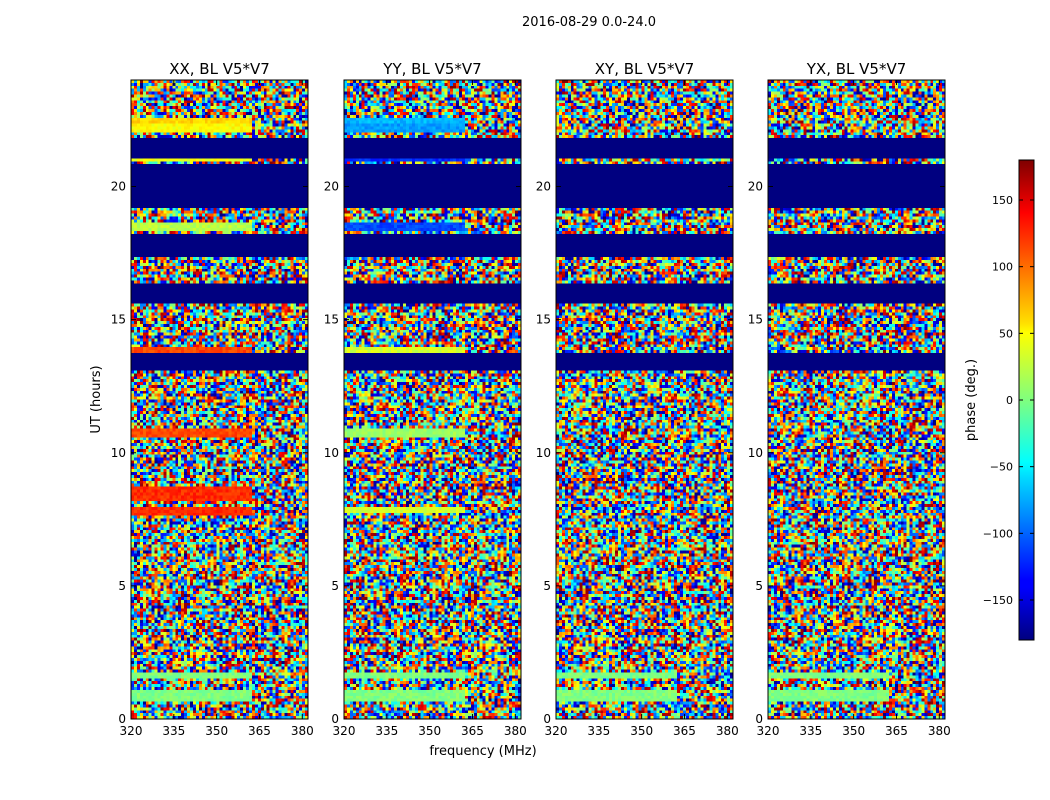 The image size is (1050, 800). I want to click on panel-title: XY, BL V5*V7, so click(645, 69).